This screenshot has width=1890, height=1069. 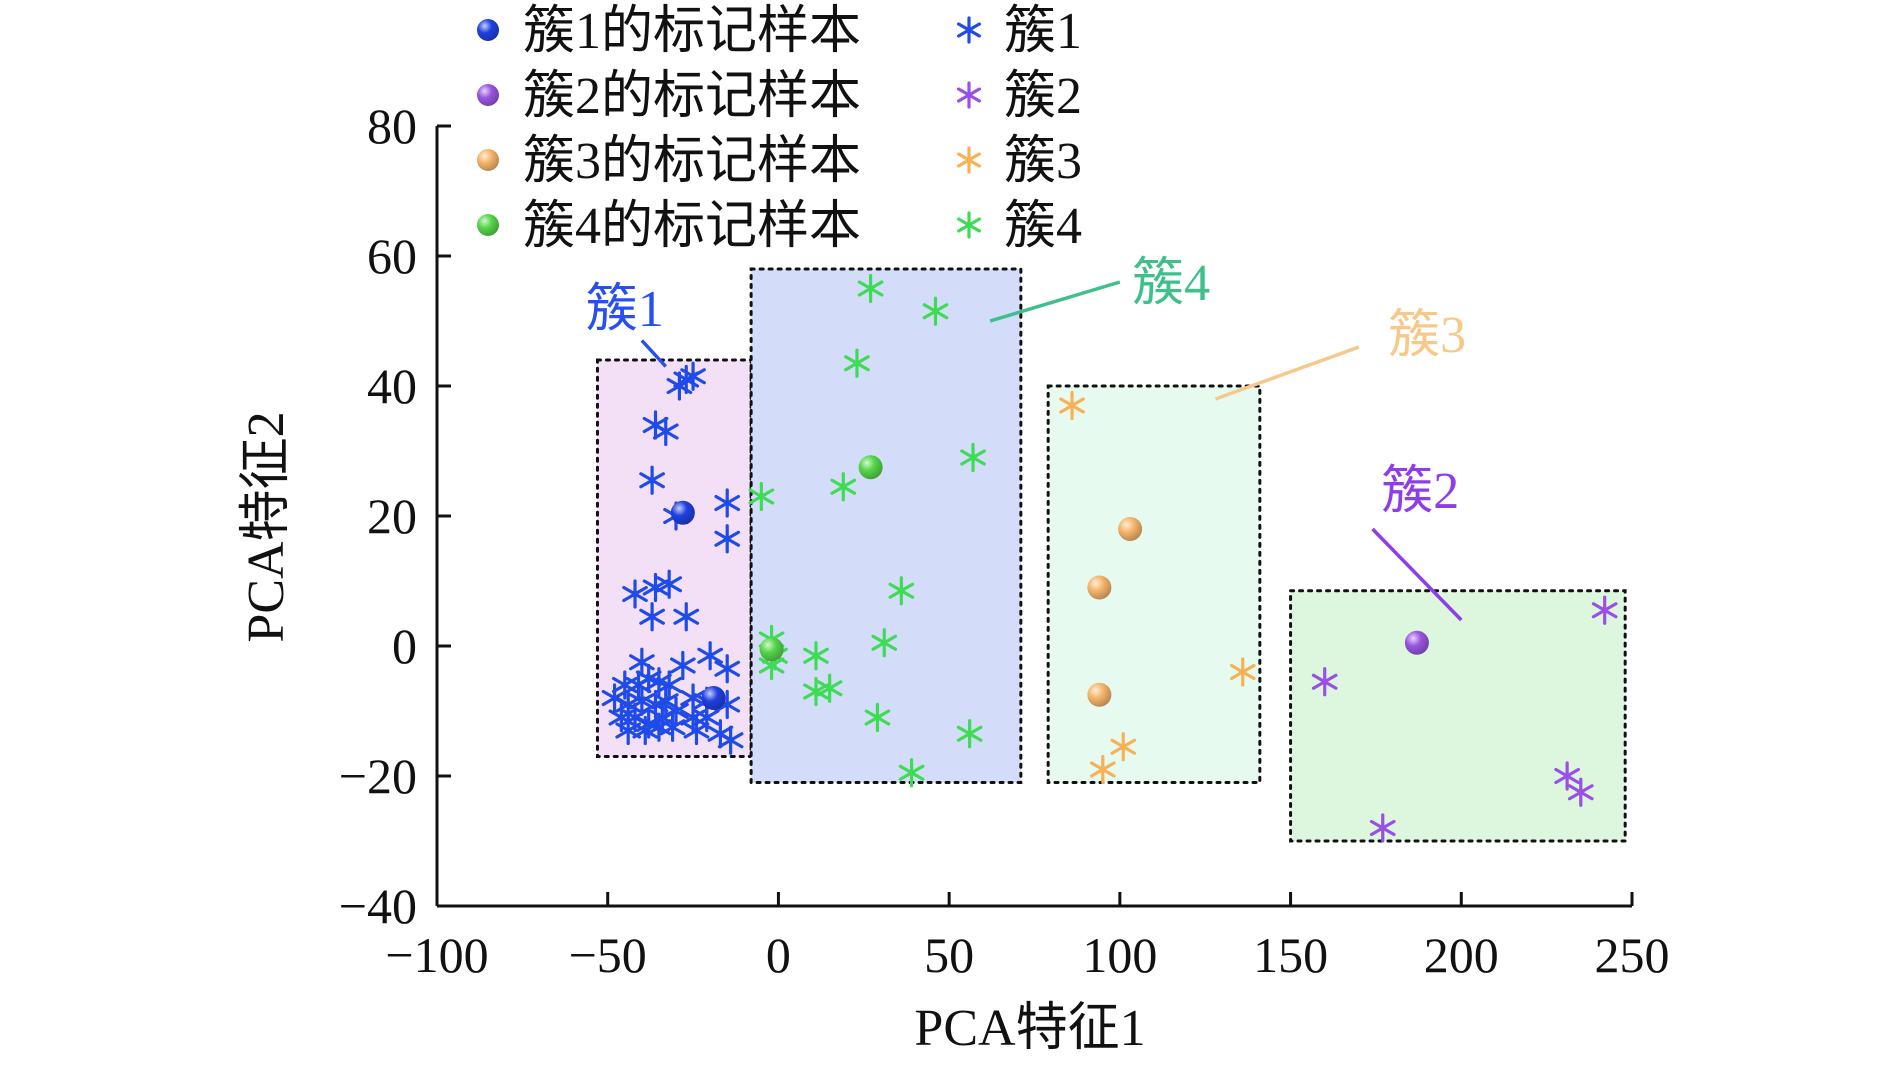 I want to click on annotation-label: 簇3, so click(x=1427, y=335).